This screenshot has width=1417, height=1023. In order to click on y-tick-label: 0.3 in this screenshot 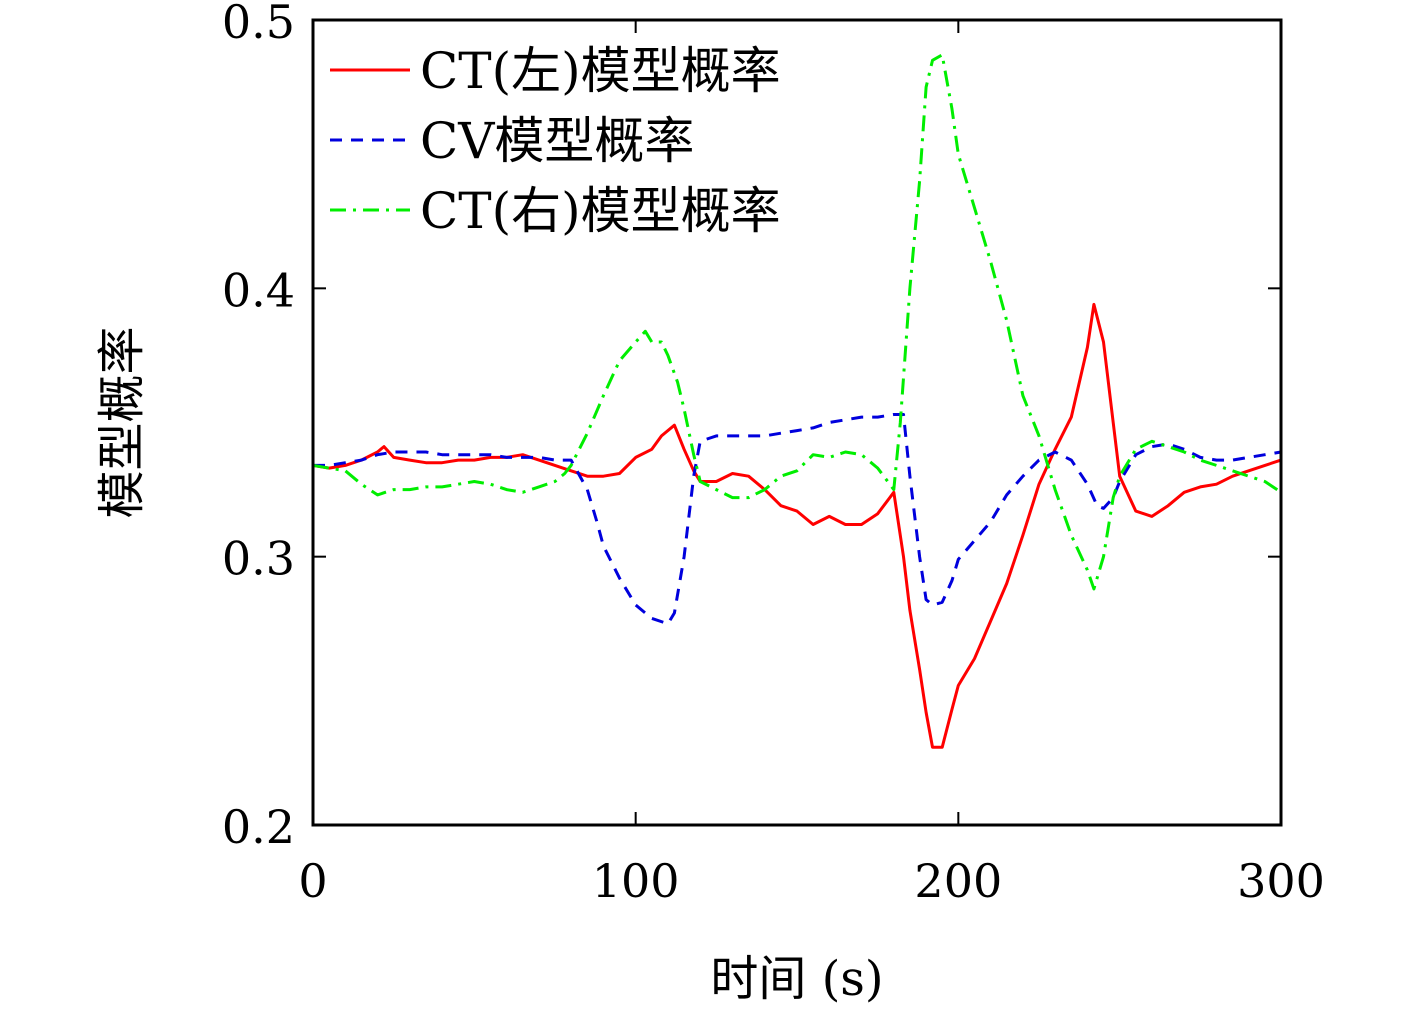, I will do `click(258, 559)`.